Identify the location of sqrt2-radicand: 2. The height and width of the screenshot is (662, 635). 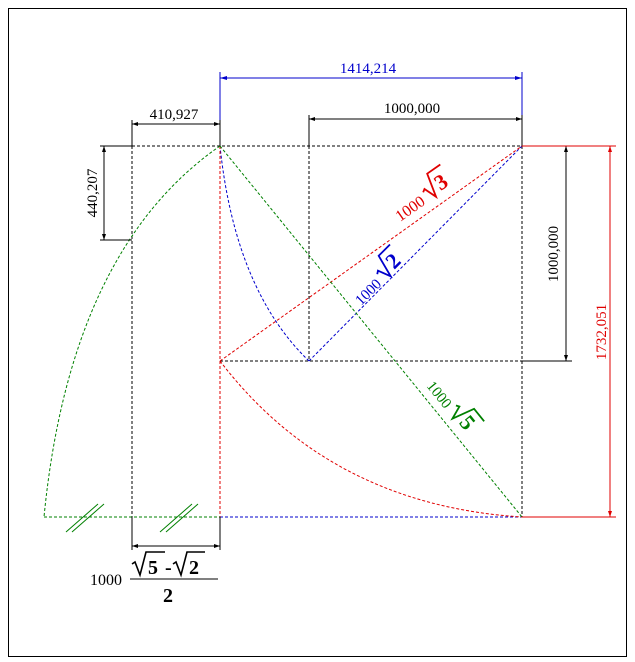
(392, 260).